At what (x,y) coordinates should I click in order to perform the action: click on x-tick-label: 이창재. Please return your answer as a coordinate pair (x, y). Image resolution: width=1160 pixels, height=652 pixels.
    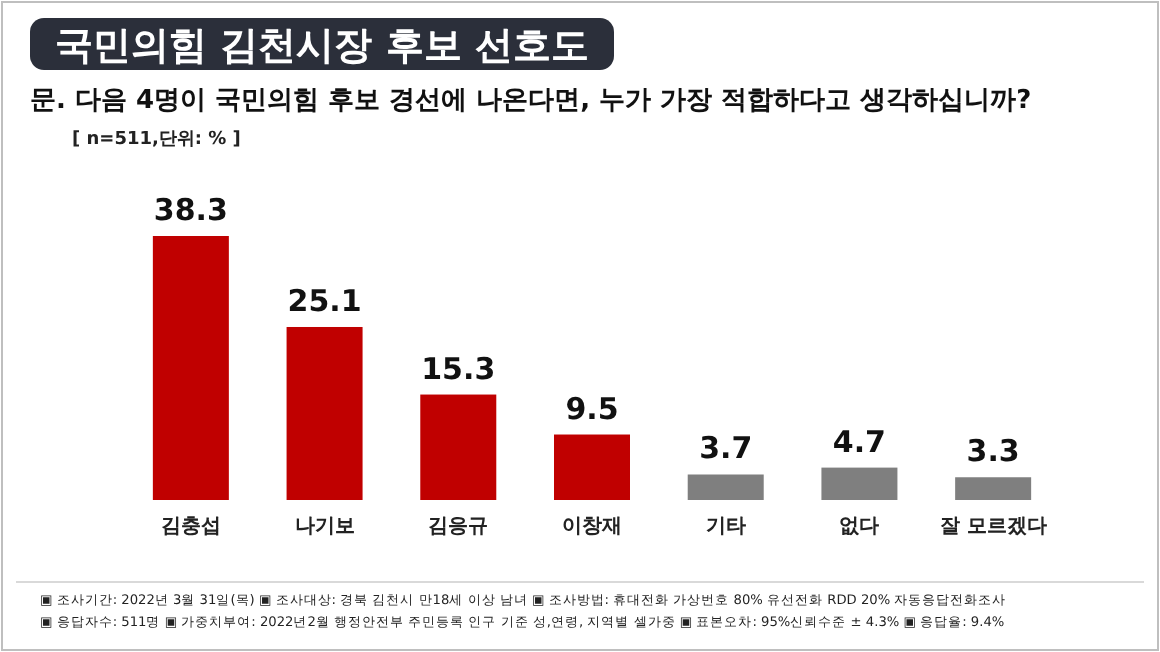
    Looking at the image, I should click on (592, 527).